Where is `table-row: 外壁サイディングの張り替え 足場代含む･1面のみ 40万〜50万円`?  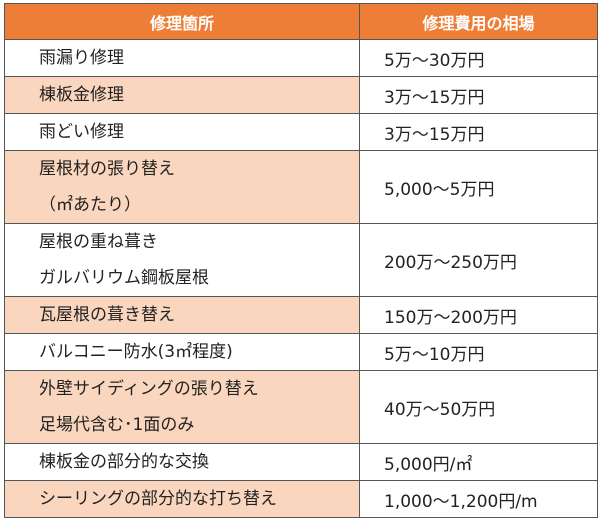 table-row: 外壁サイディングの張り替え 足場代含む･1面のみ 40万〜50万円 is located at coordinates (301, 407).